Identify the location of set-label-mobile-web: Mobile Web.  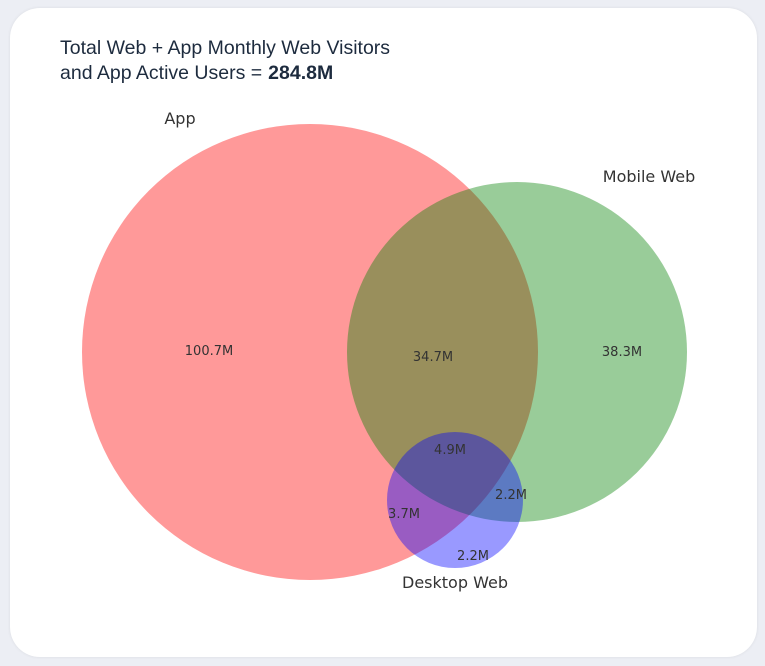
(649, 176).